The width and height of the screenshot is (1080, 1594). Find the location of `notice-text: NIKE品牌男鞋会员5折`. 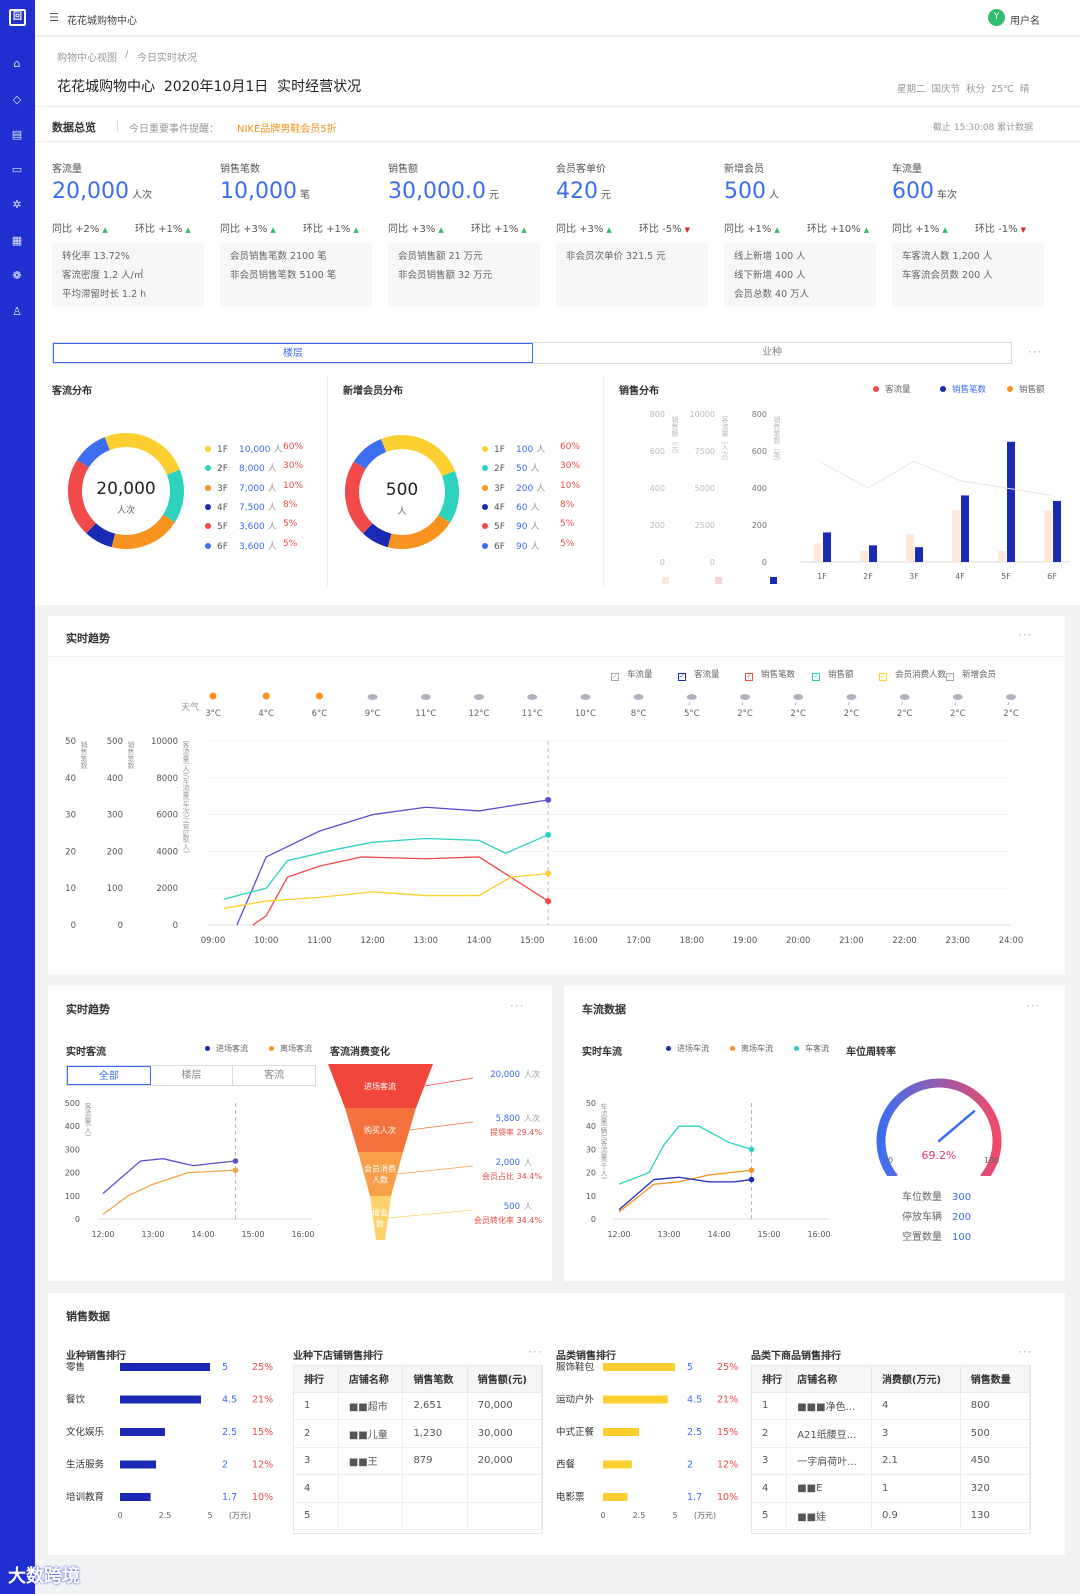

notice-text: NIKE品牌男鞋会员5折 is located at coordinates (287, 129).